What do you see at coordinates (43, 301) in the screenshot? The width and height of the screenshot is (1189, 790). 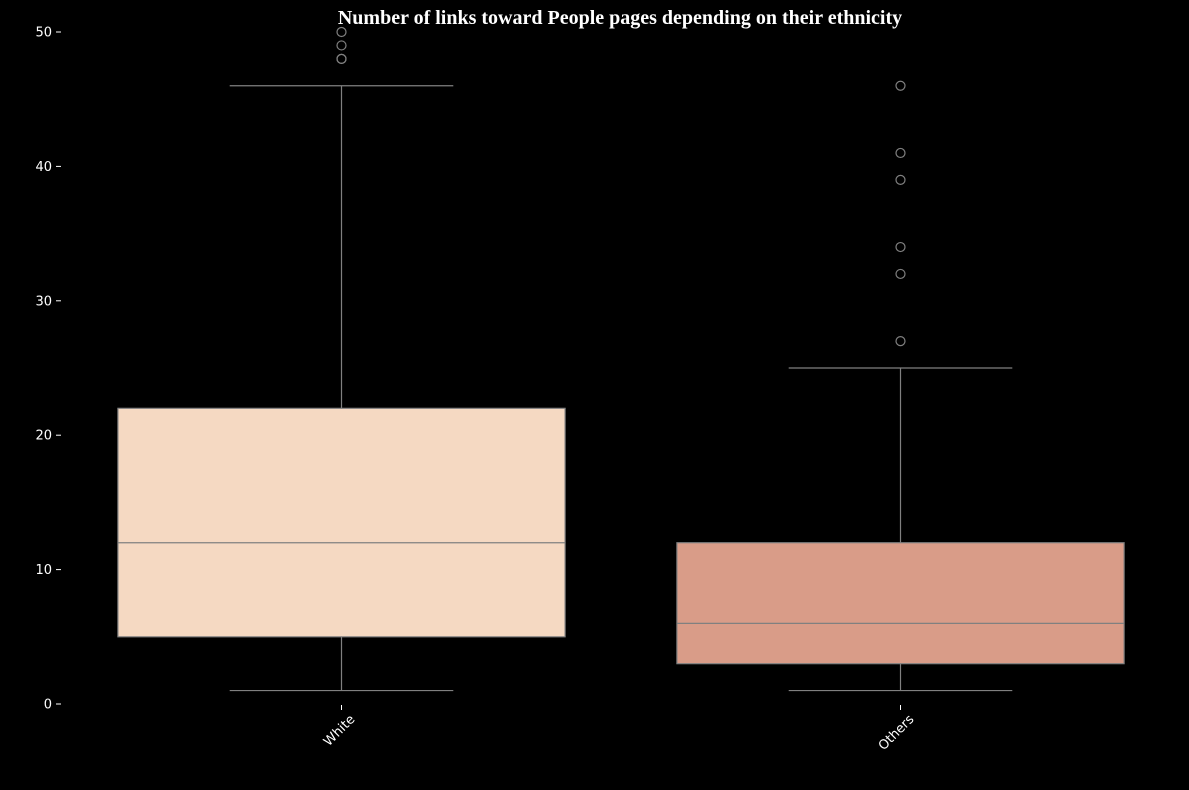 I see `y-tick-label: 30` at bounding box center [43, 301].